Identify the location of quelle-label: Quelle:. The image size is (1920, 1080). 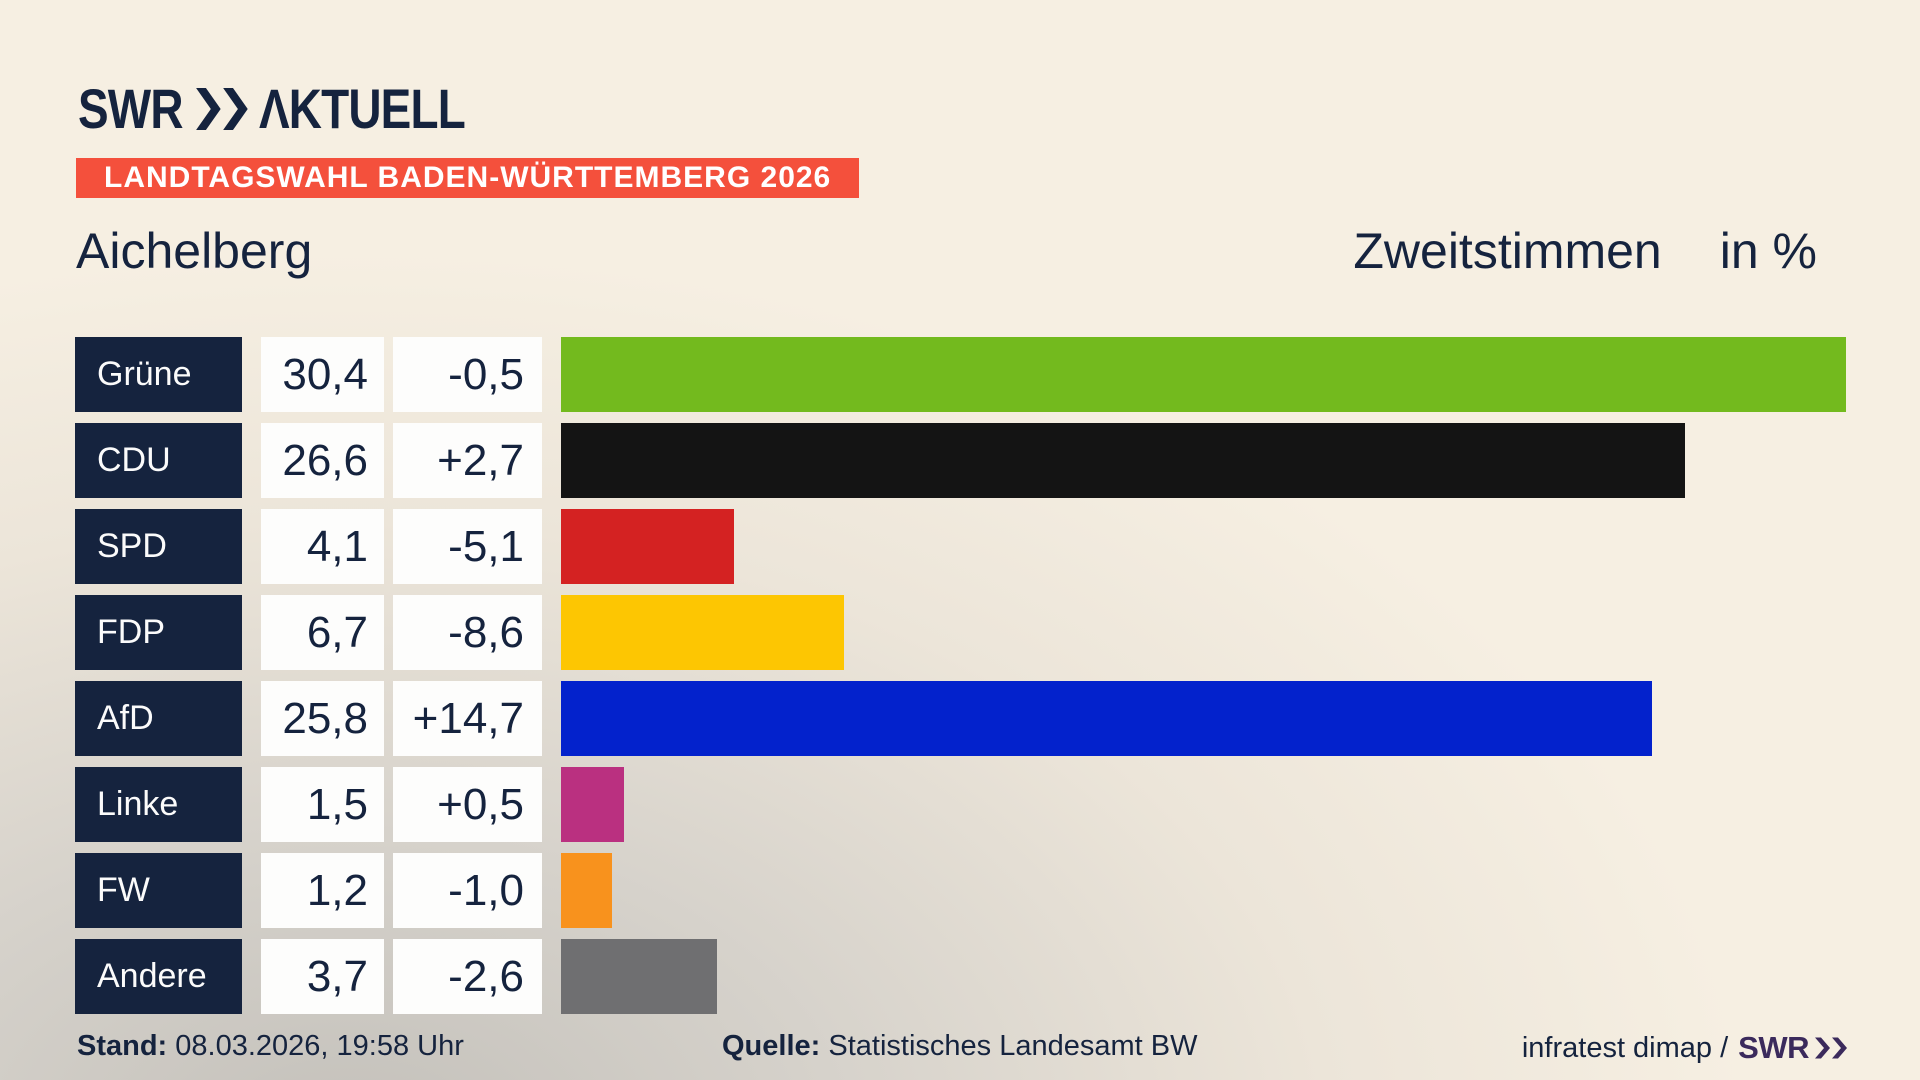
(775, 1046).